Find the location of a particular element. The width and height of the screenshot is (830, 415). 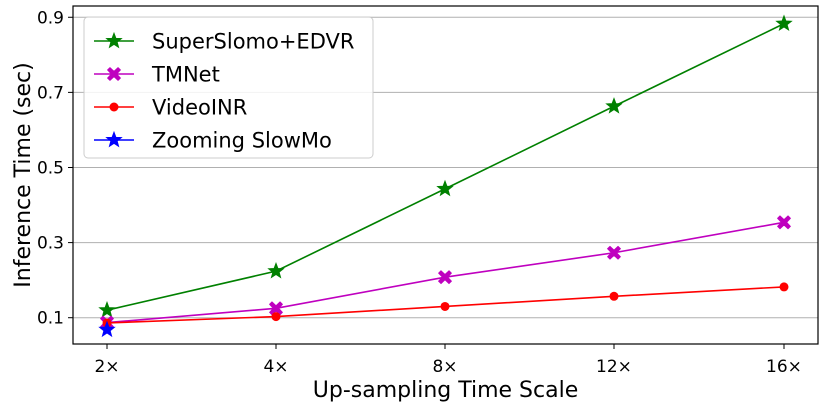

x-tick-label: 2× is located at coordinates (106, 367).